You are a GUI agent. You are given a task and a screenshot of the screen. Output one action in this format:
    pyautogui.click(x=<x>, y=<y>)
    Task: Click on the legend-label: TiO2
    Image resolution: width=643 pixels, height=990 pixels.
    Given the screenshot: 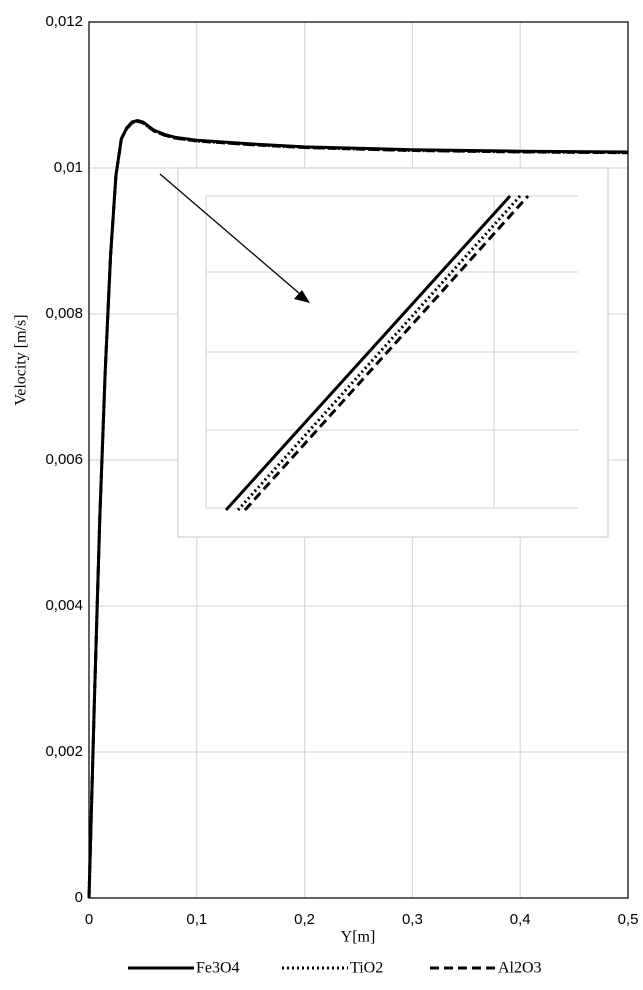 What is the action you would take?
    pyautogui.click(x=366, y=968)
    